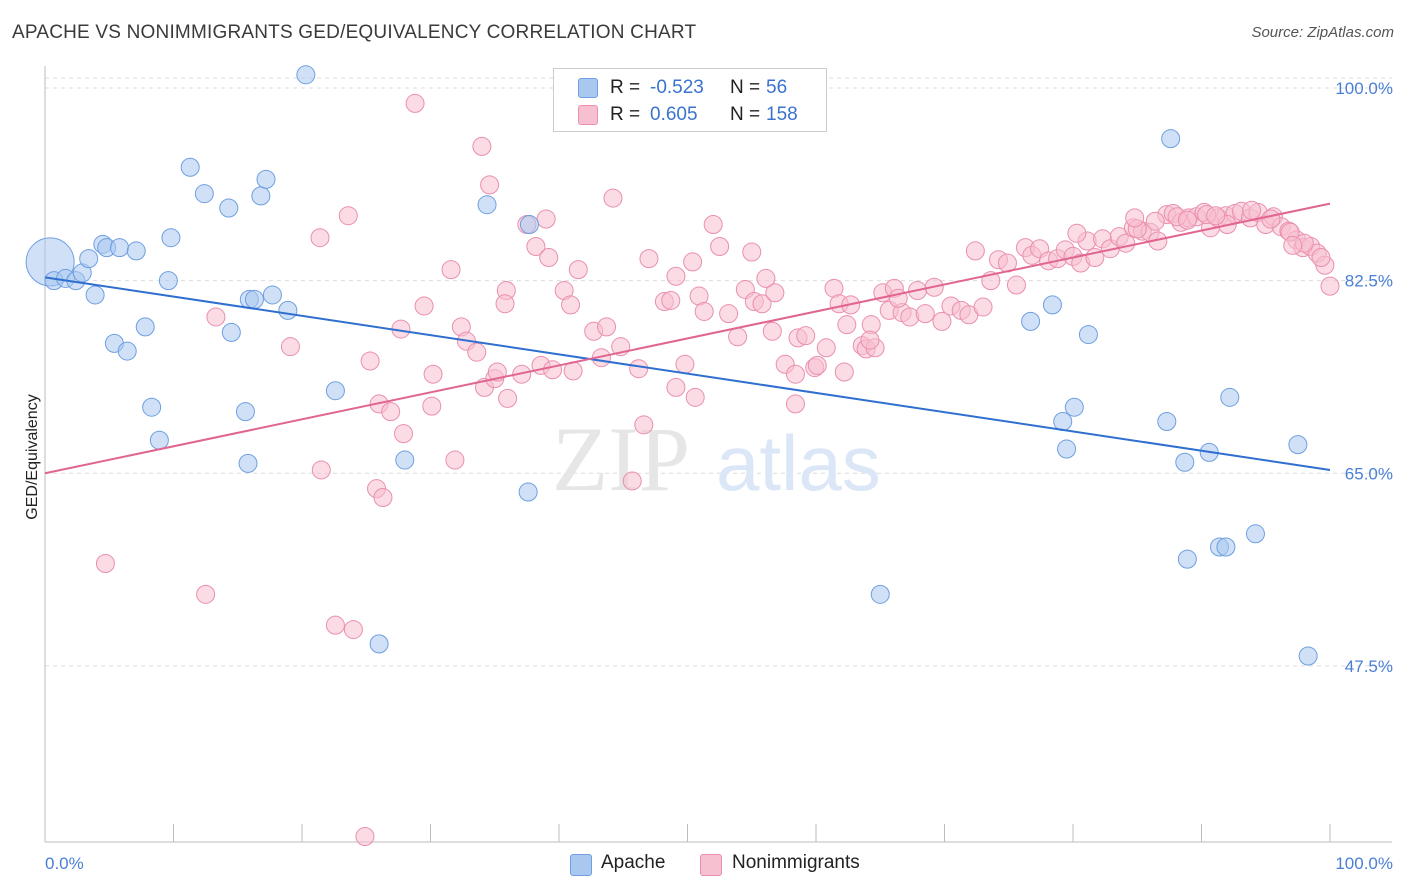  I want to click on bottom-legend-swatch-apache, so click(581, 865).